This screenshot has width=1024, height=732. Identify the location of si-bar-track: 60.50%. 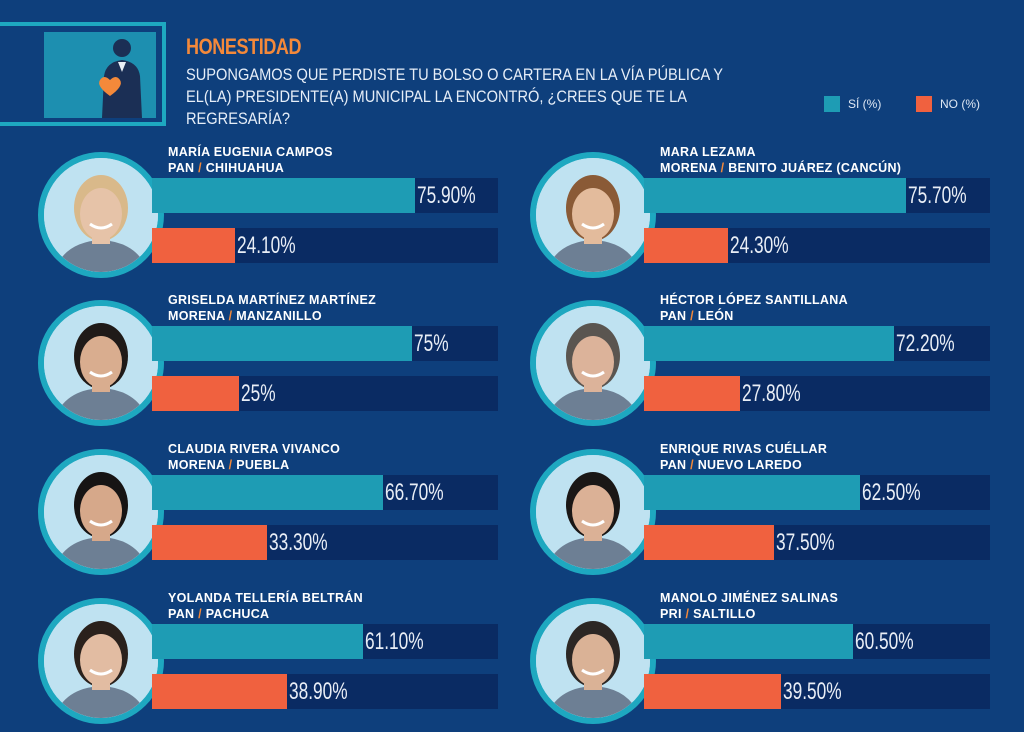
(817, 641).